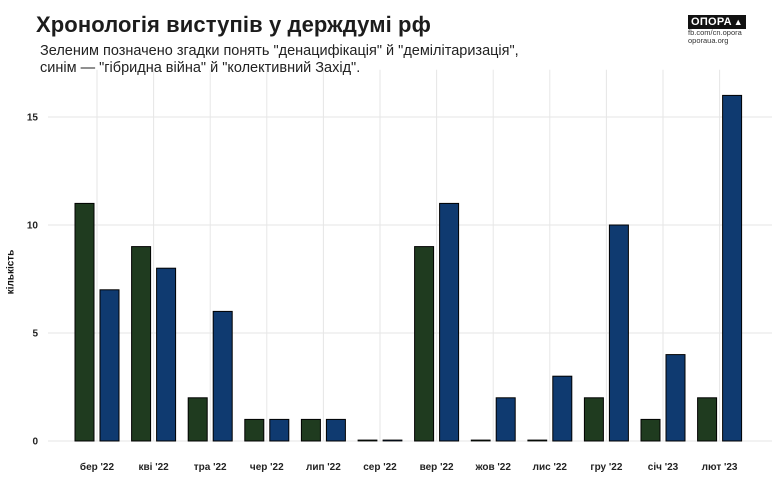  What do you see at coordinates (210, 467) in the screenshot?
I see `x-tick-label: тра '22` at bounding box center [210, 467].